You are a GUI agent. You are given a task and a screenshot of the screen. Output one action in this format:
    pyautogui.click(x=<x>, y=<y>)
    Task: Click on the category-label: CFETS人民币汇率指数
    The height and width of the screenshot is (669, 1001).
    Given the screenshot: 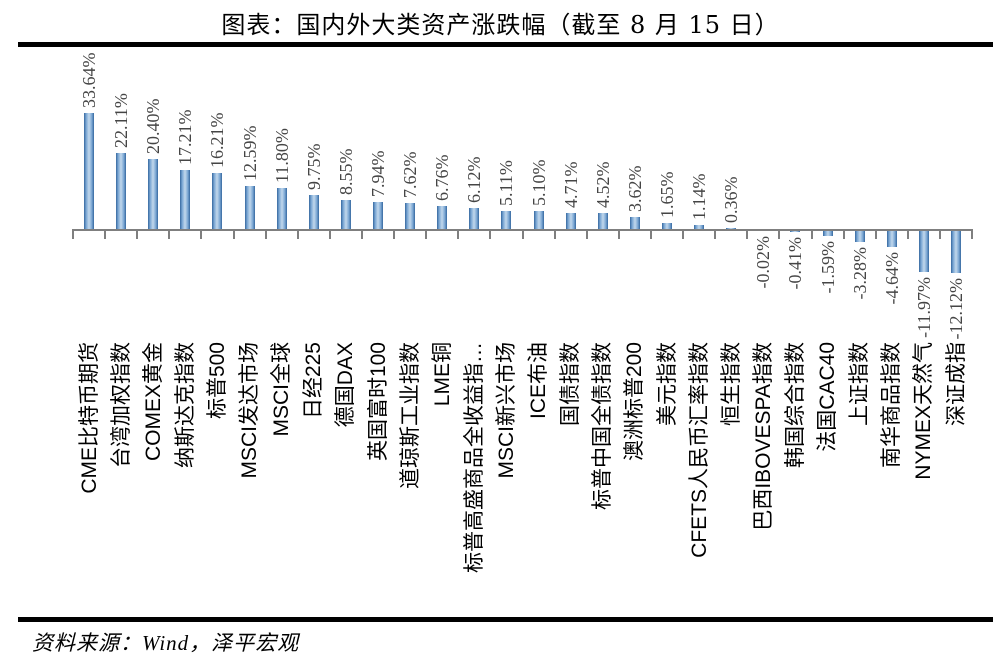 What is the action you would take?
    pyautogui.click(x=699, y=450)
    